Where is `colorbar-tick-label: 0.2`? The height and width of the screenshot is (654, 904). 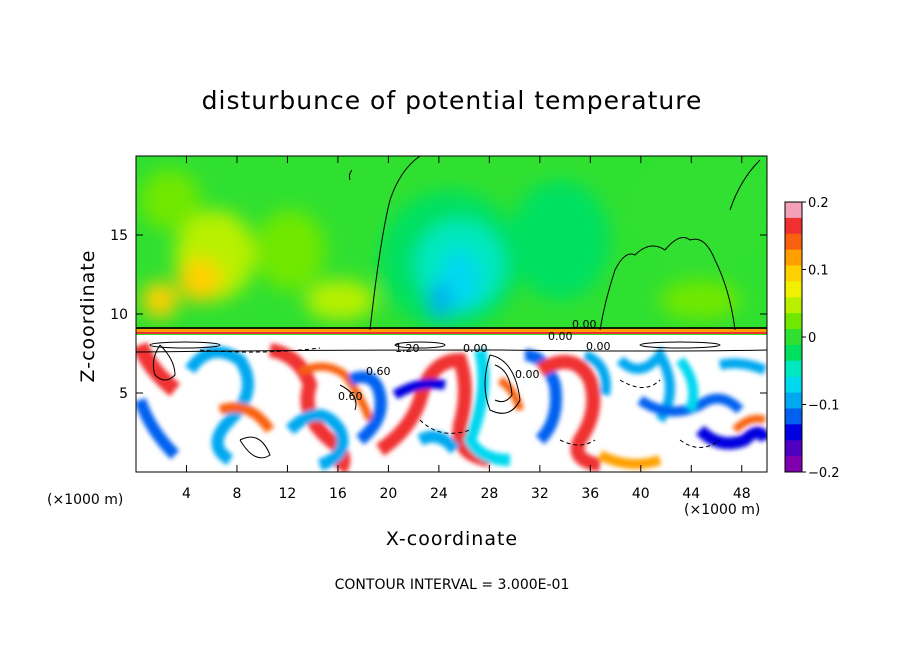
colorbar-tick-label: 0.2 is located at coordinates (818, 203).